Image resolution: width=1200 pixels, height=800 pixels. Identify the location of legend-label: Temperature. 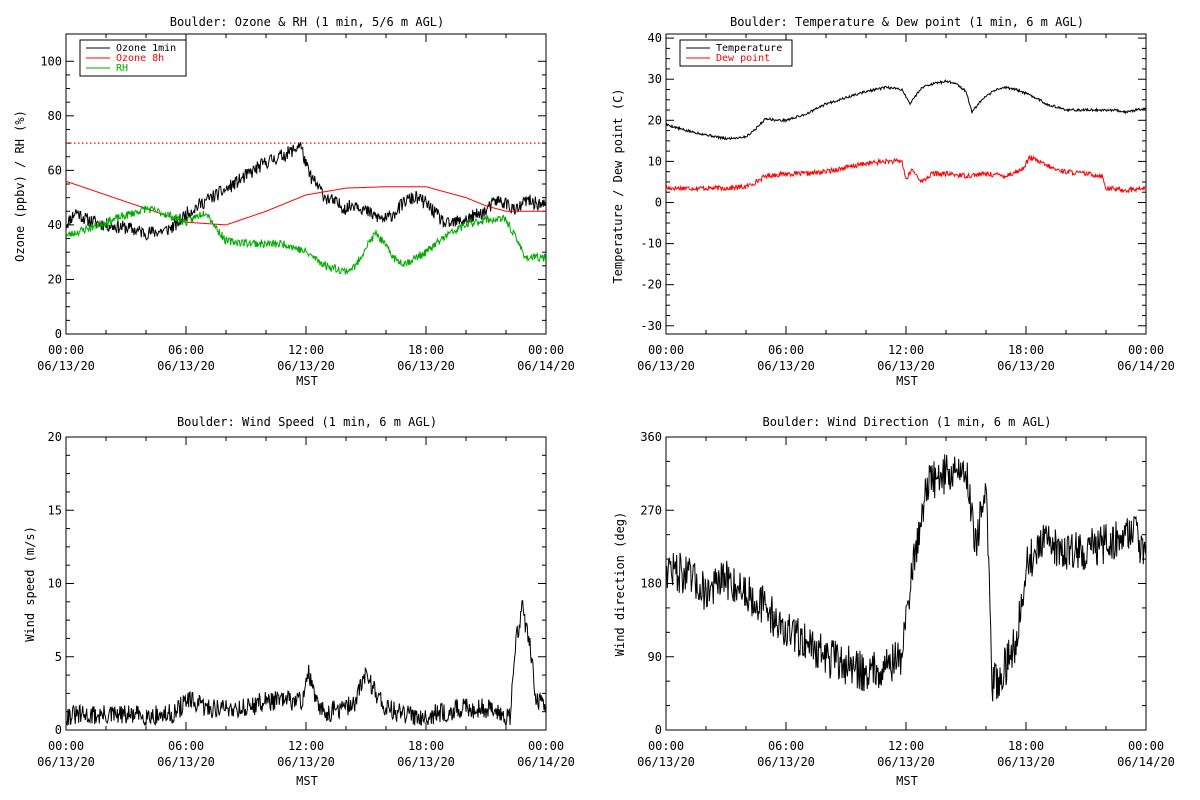
(749, 48).